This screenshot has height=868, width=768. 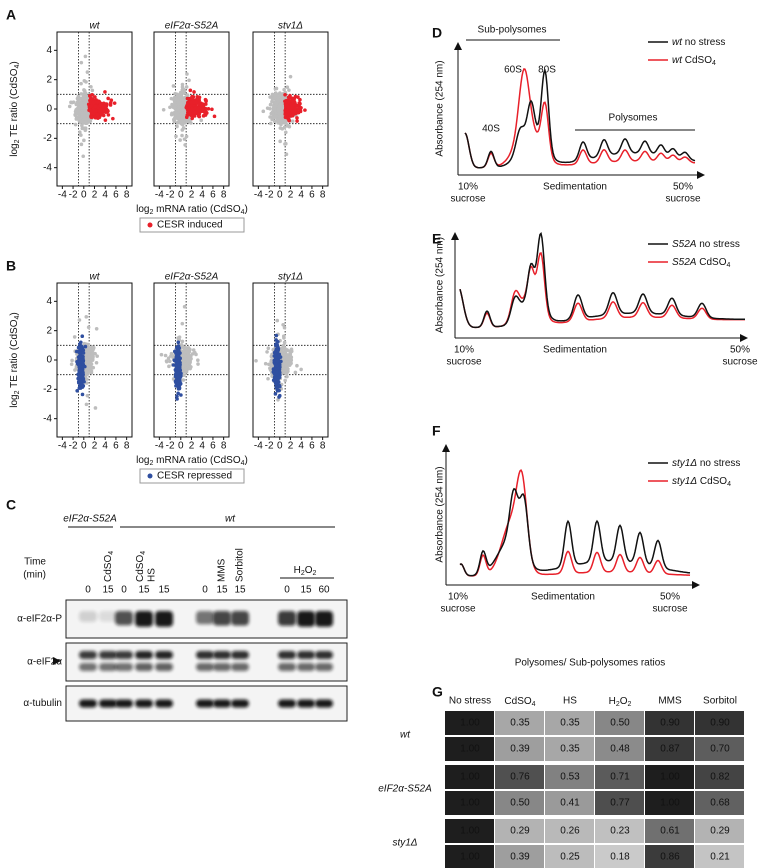 What do you see at coordinates (470, 701) in the screenshot?
I see `column-header: No stress` at bounding box center [470, 701].